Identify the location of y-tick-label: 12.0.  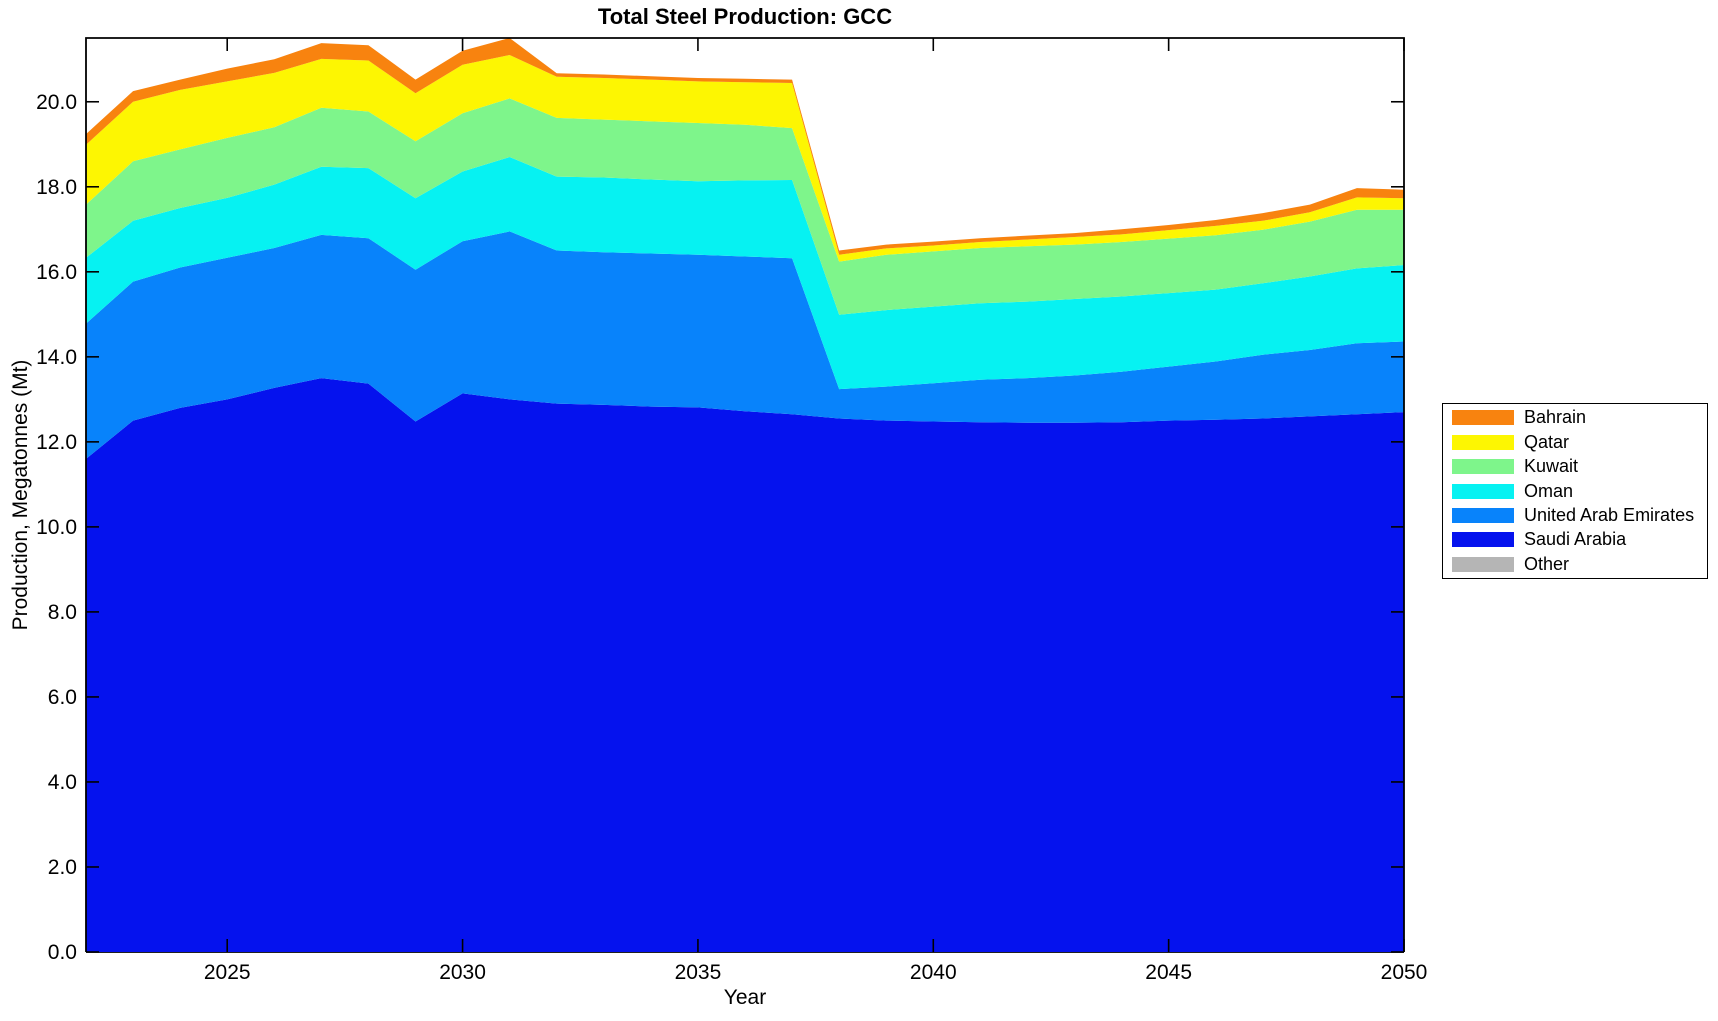
(56, 442).